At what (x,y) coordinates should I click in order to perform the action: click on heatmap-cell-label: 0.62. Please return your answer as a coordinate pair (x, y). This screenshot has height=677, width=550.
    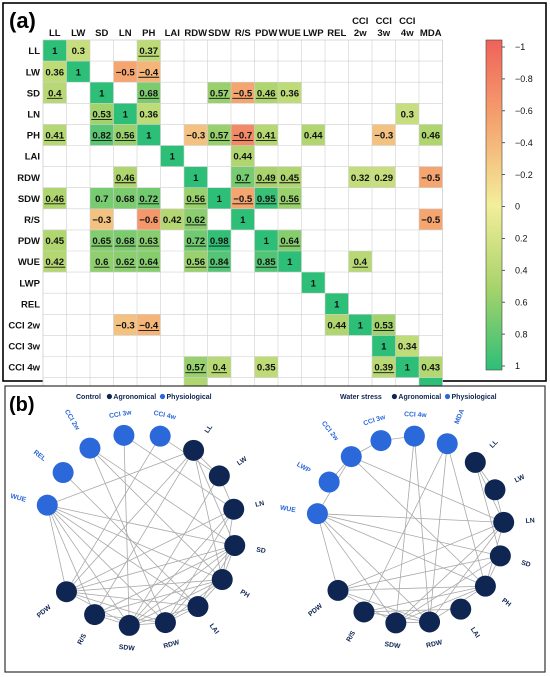
    Looking at the image, I should click on (125, 262).